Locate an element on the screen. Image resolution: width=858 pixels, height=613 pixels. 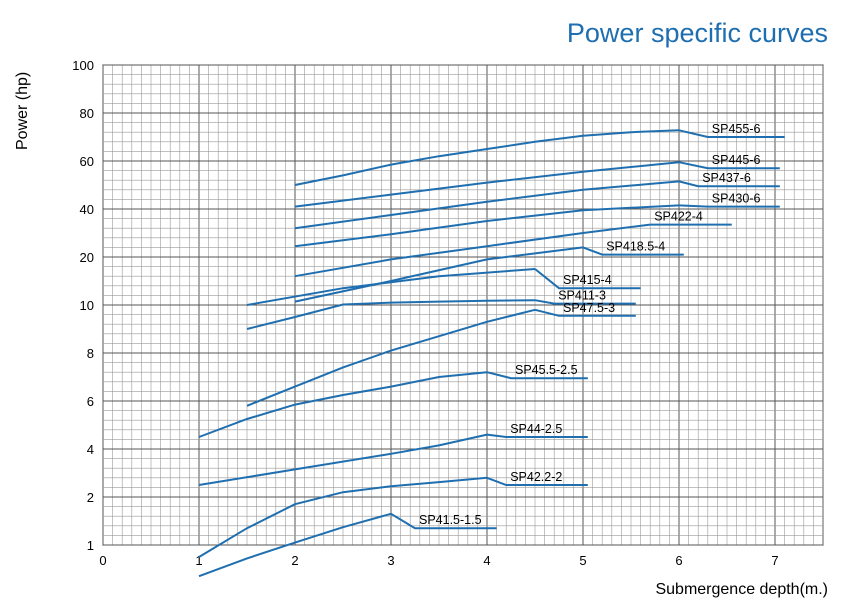
series-label: SP42.2-2 is located at coordinates (536, 477).